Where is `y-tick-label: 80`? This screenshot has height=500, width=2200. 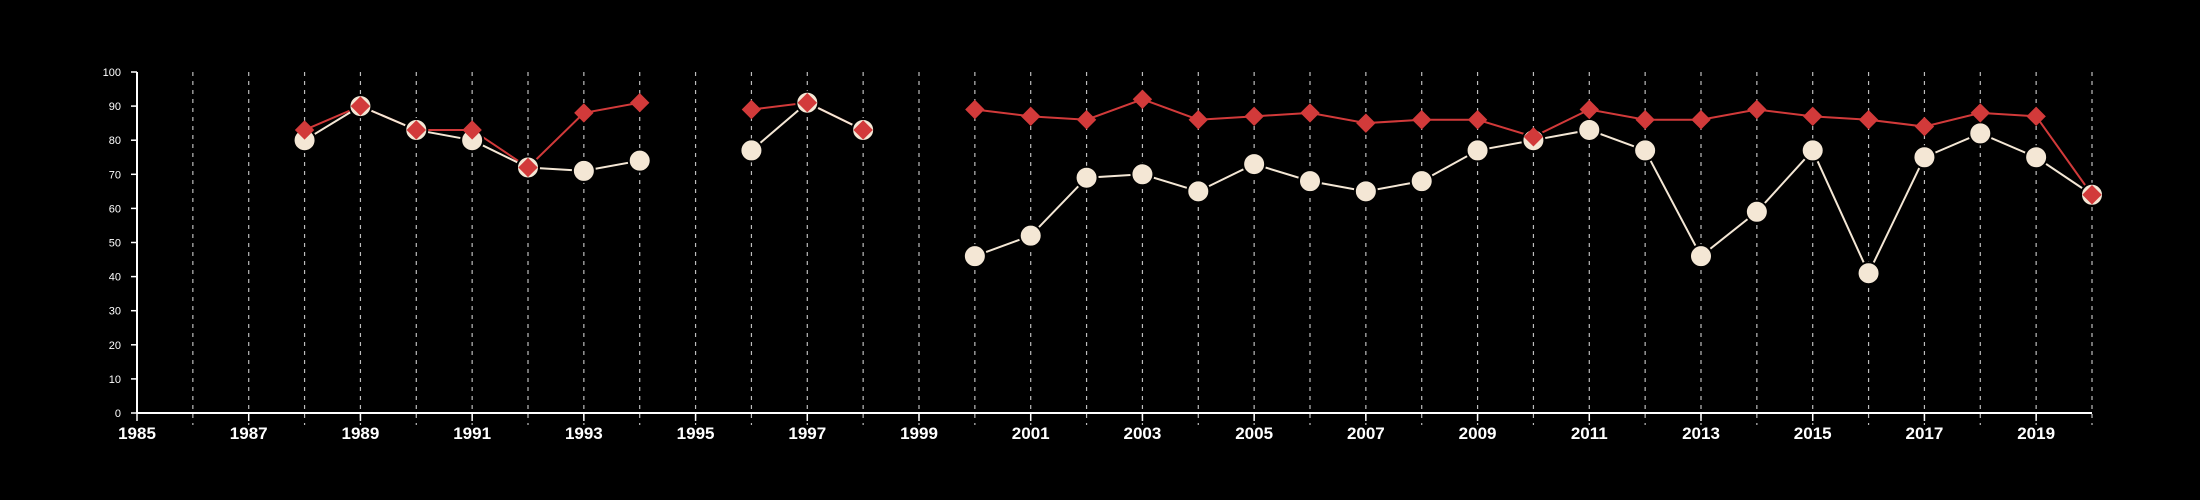
y-tick-label: 80 is located at coordinates (115, 141).